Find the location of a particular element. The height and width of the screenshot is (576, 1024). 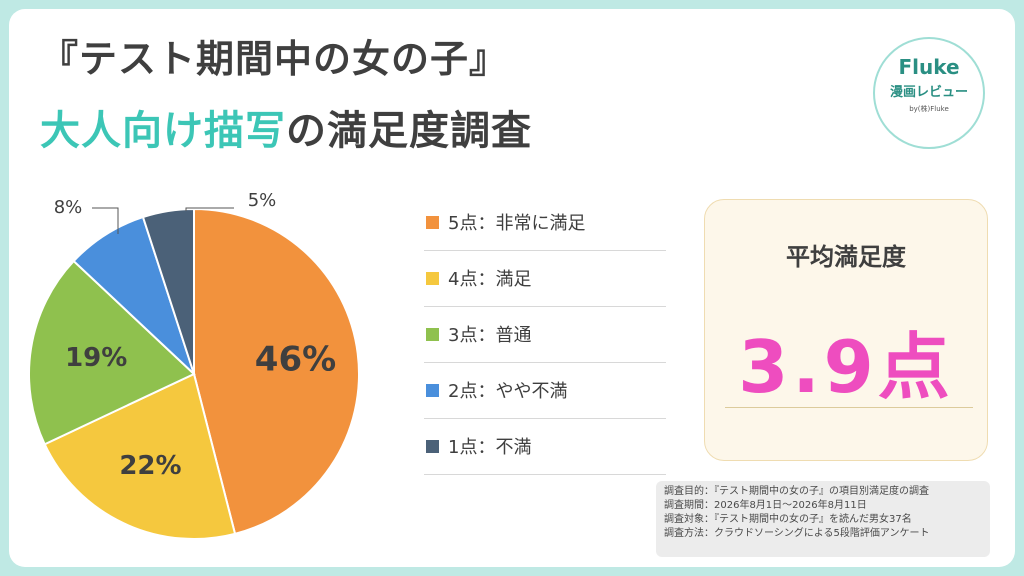

average-satisfaction-box: 平均満足度 3.9点 is located at coordinates (846, 330).